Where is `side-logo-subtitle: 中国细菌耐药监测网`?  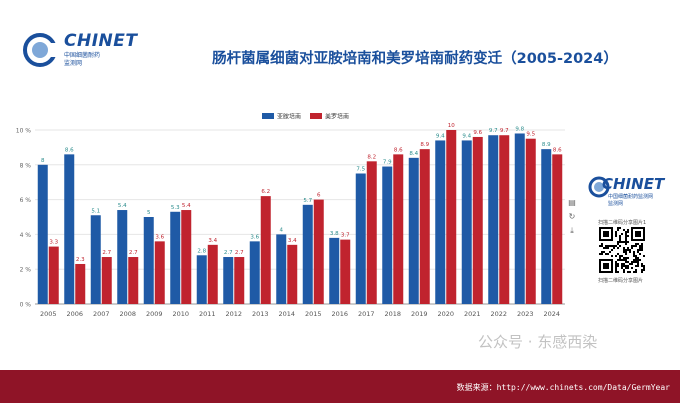
side-logo-subtitle: 中国细菌耐药监测网 is located at coordinates (631, 197).